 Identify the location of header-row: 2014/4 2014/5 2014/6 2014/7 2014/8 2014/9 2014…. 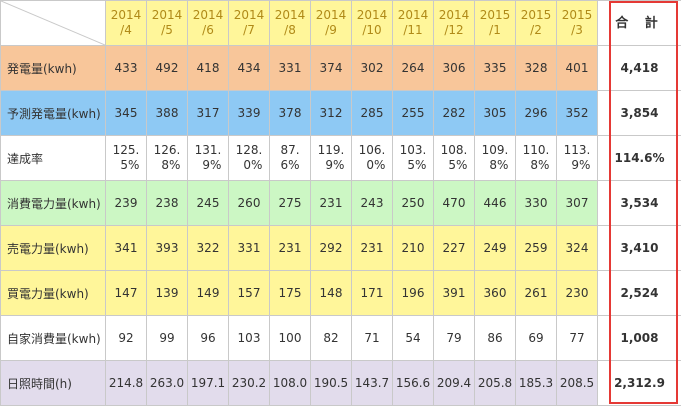
(340, 23).